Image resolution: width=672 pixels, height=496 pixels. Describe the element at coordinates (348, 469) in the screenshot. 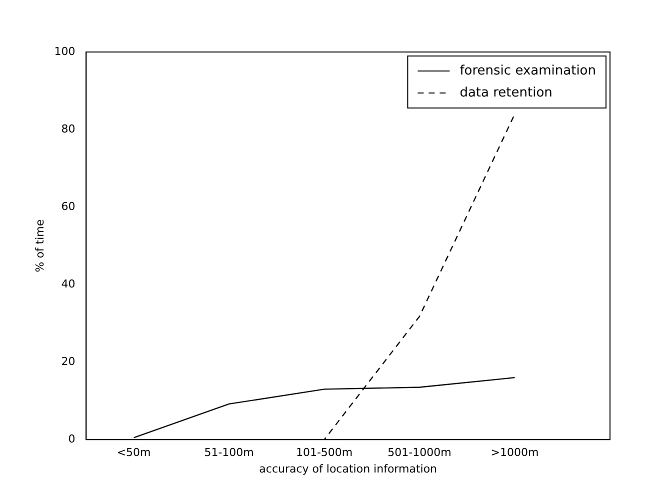

I see `x-axis-title: accuracy of location information` at that location.